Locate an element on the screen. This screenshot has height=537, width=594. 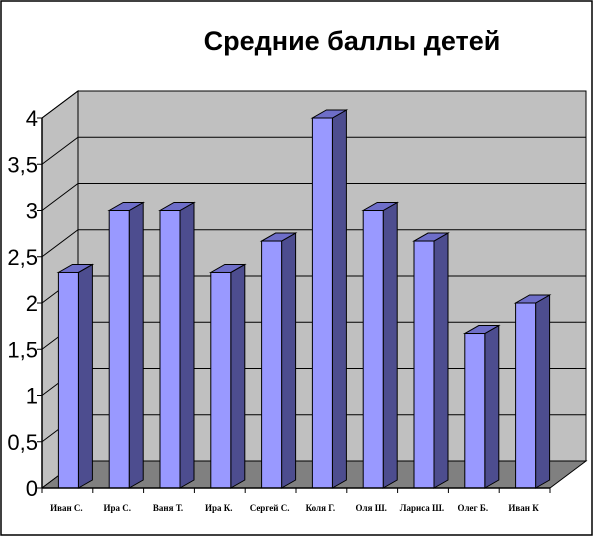
y-tick-label: 2,5 is located at coordinates (22, 257).